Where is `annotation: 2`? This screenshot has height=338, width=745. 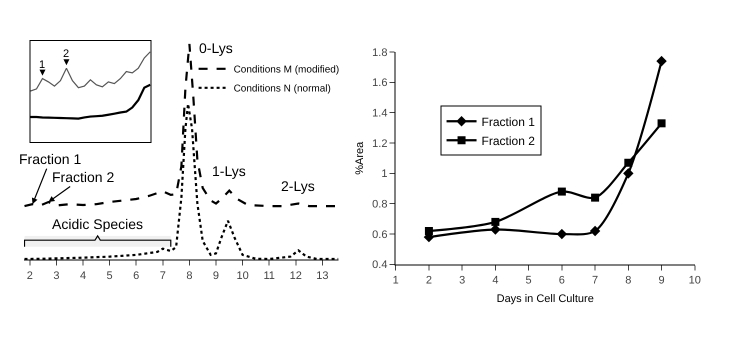 annotation: 2 is located at coordinates (66, 54).